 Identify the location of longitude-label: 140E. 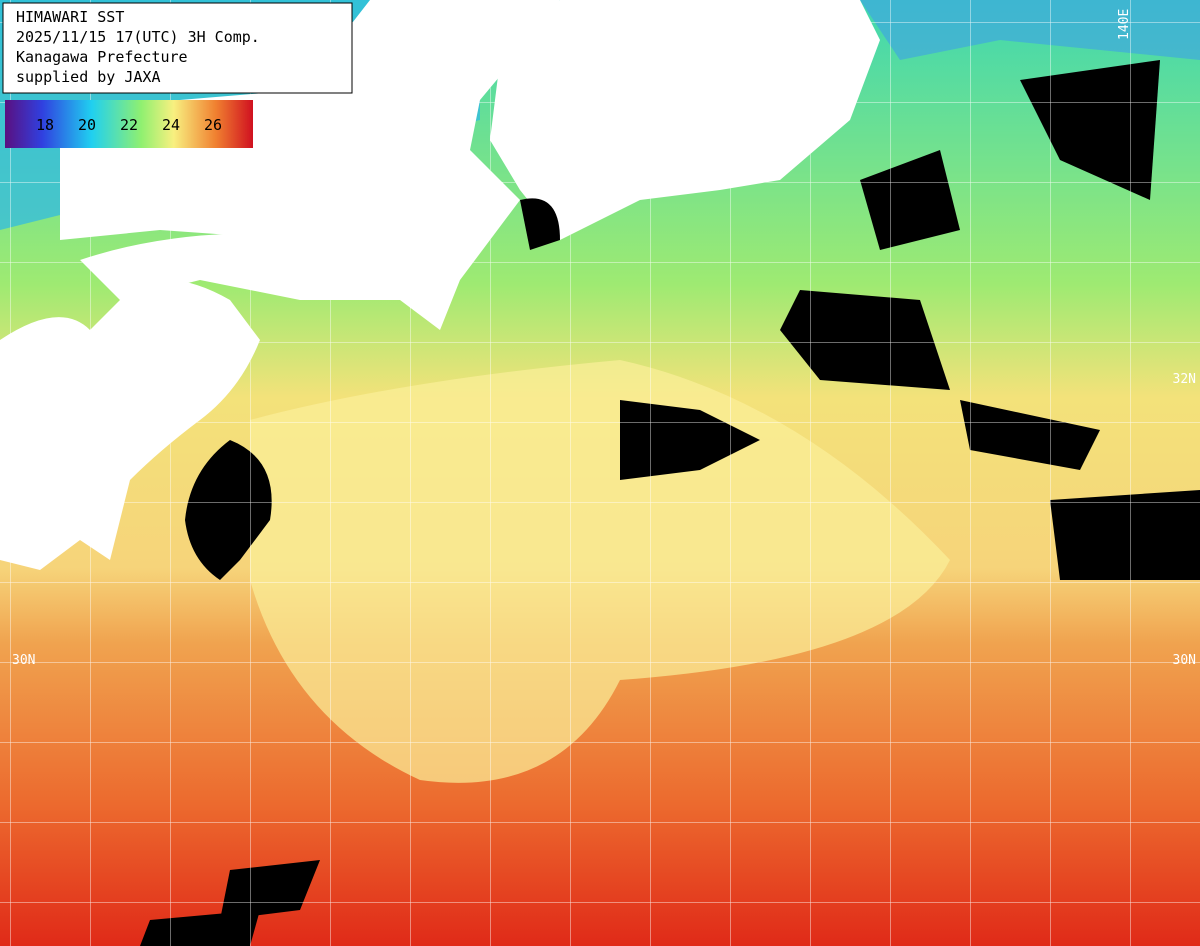
(1124, 24).